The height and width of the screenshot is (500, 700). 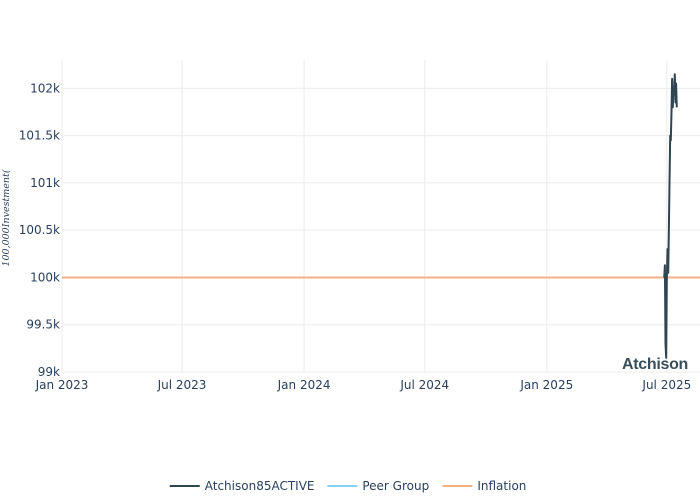 I want to click on y-tick-label: 101.5k, so click(x=39, y=136).